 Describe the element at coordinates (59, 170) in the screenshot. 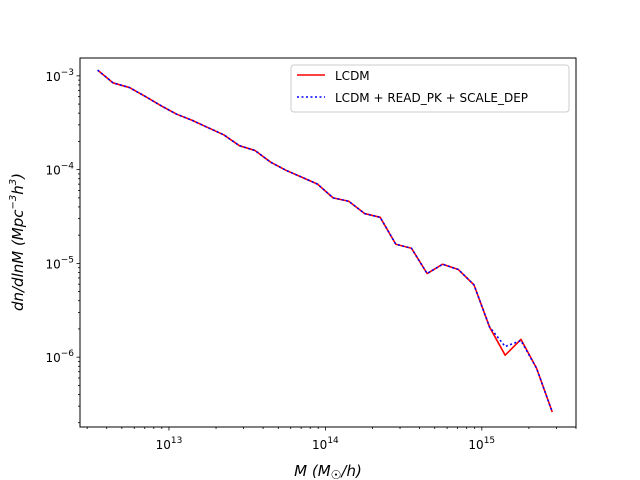

I see `y-tick-label-1e-4: 10⁻⁴` at that location.